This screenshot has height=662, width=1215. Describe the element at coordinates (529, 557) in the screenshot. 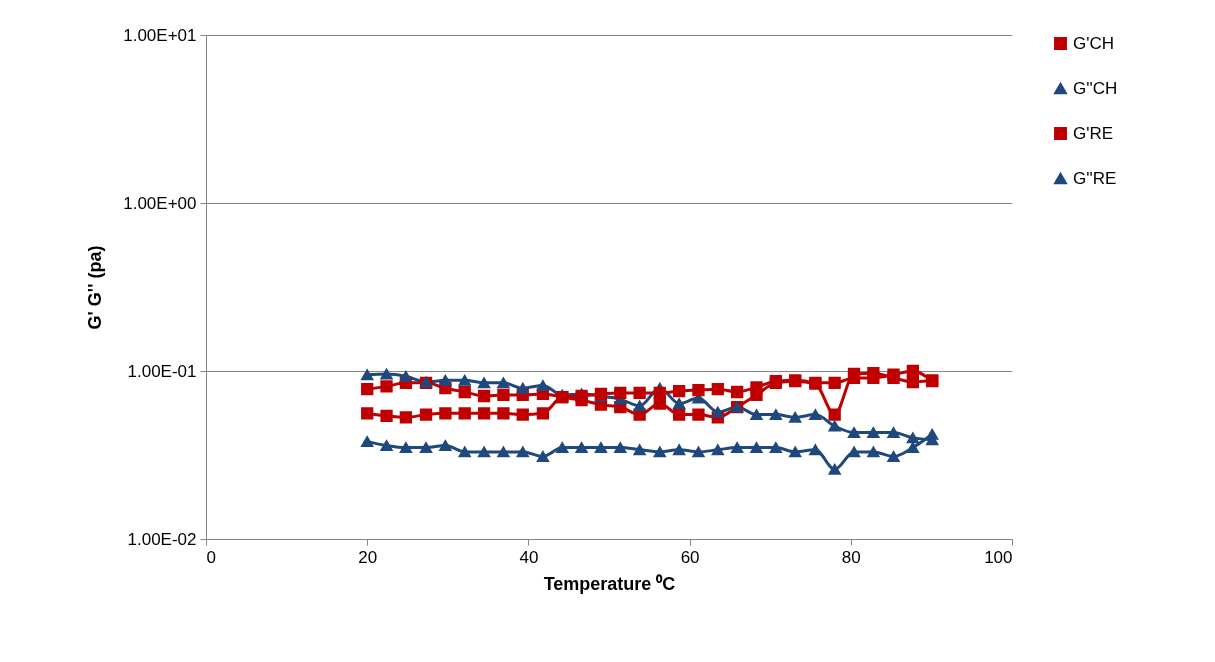

I see `x-tick-label: 40` at that location.